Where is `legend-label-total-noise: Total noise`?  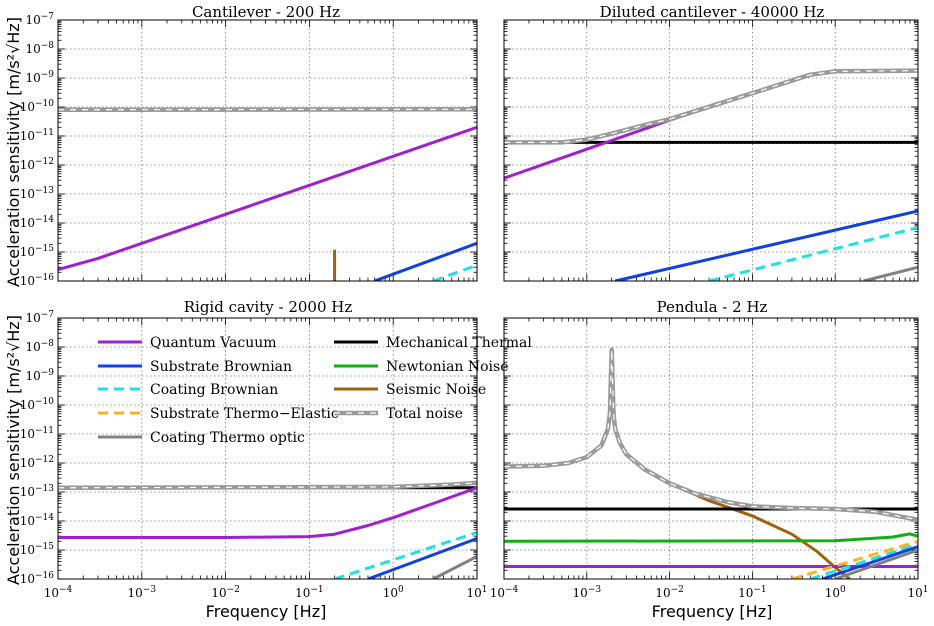 legend-label-total-noise: Total noise is located at coordinates (424, 414).